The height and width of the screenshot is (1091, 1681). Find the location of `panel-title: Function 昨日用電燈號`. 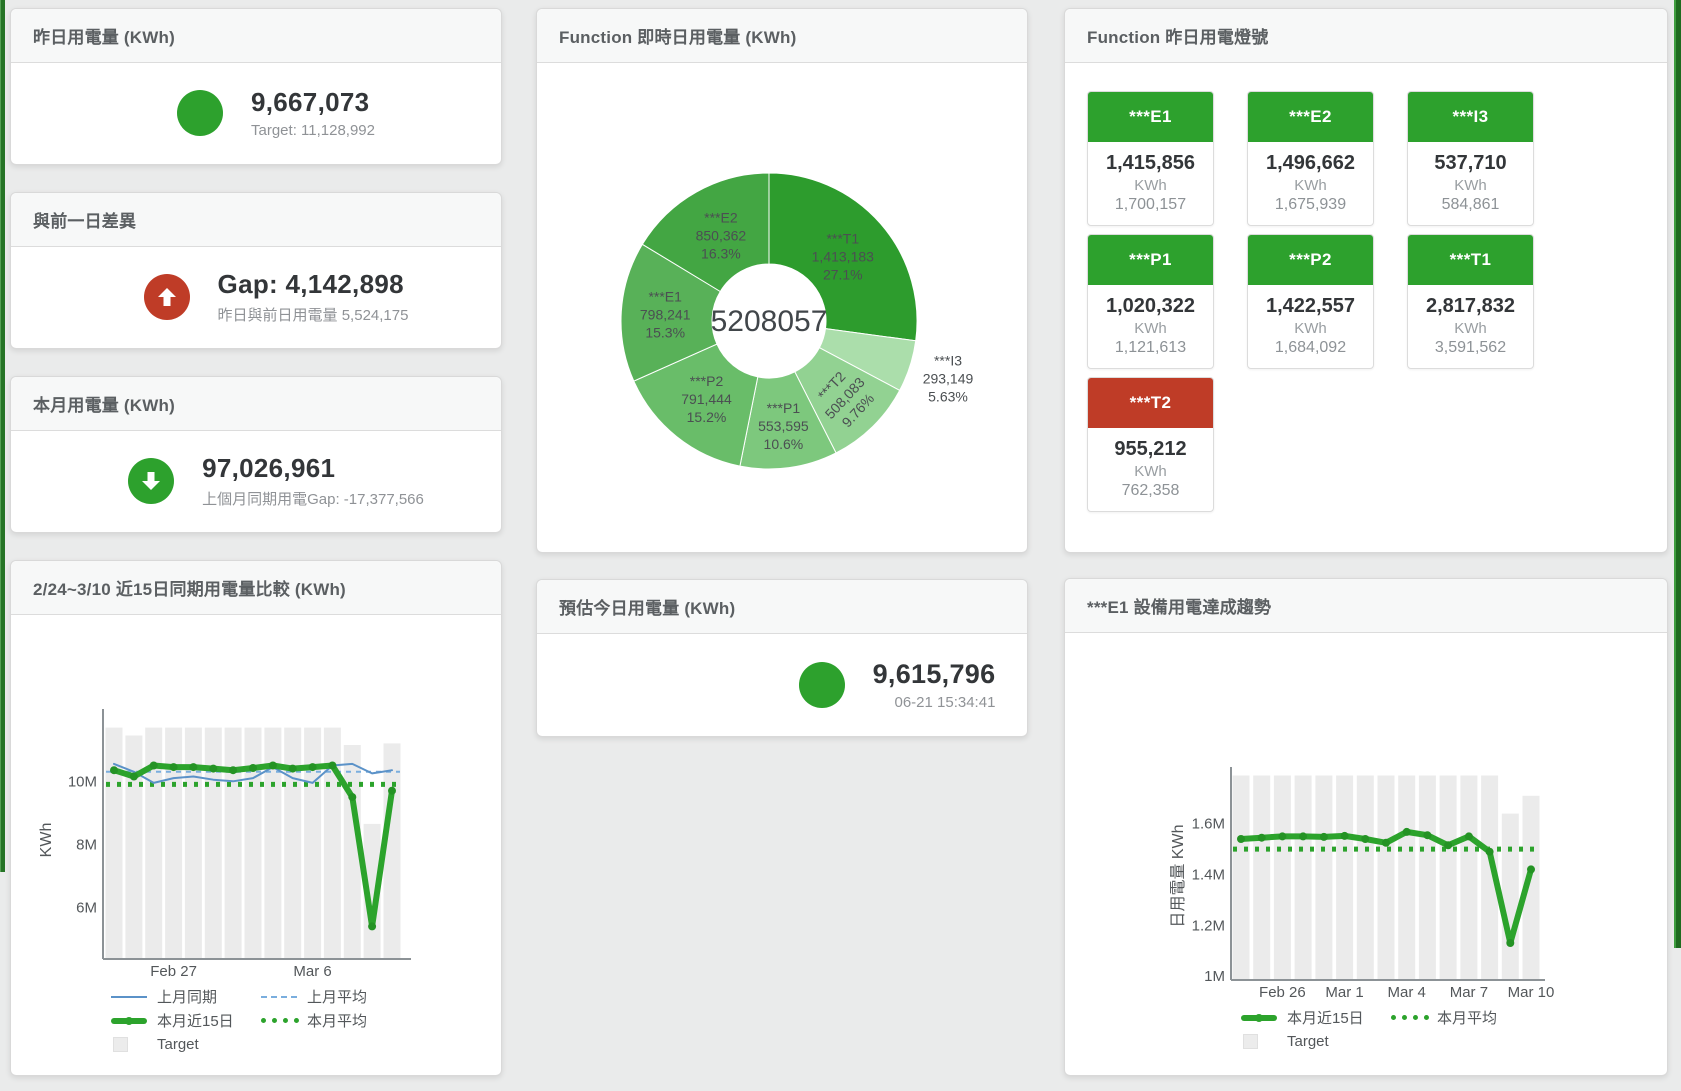

panel-title: Function 昨日用電燈號 is located at coordinates (1178, 37).